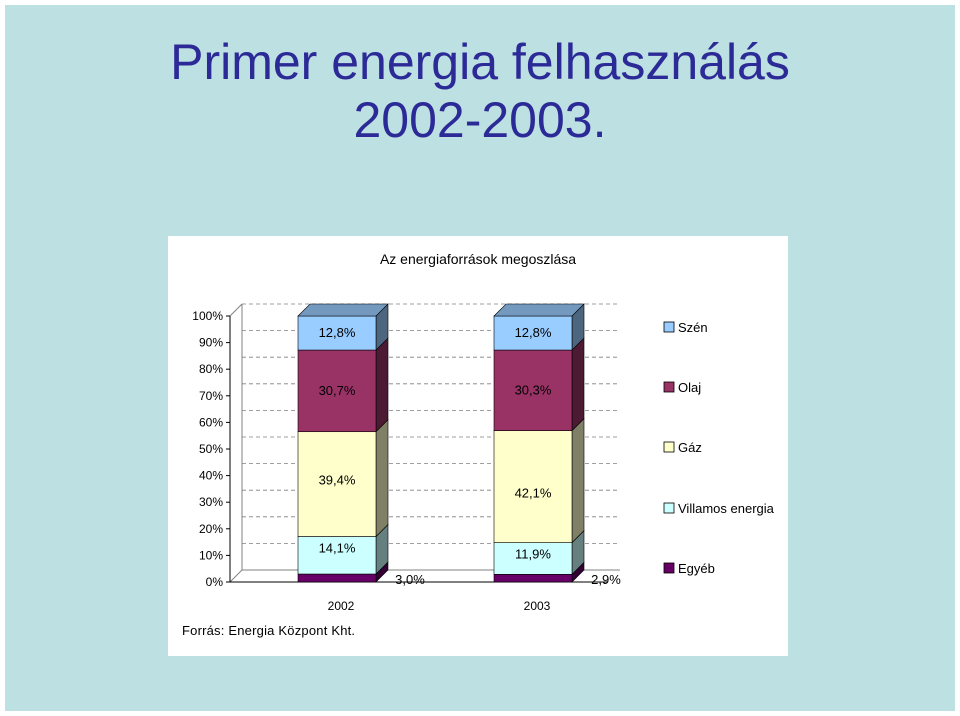 This screenshot has height=716, width=960. I want to click on bar-top-2003, so click(539, 310).